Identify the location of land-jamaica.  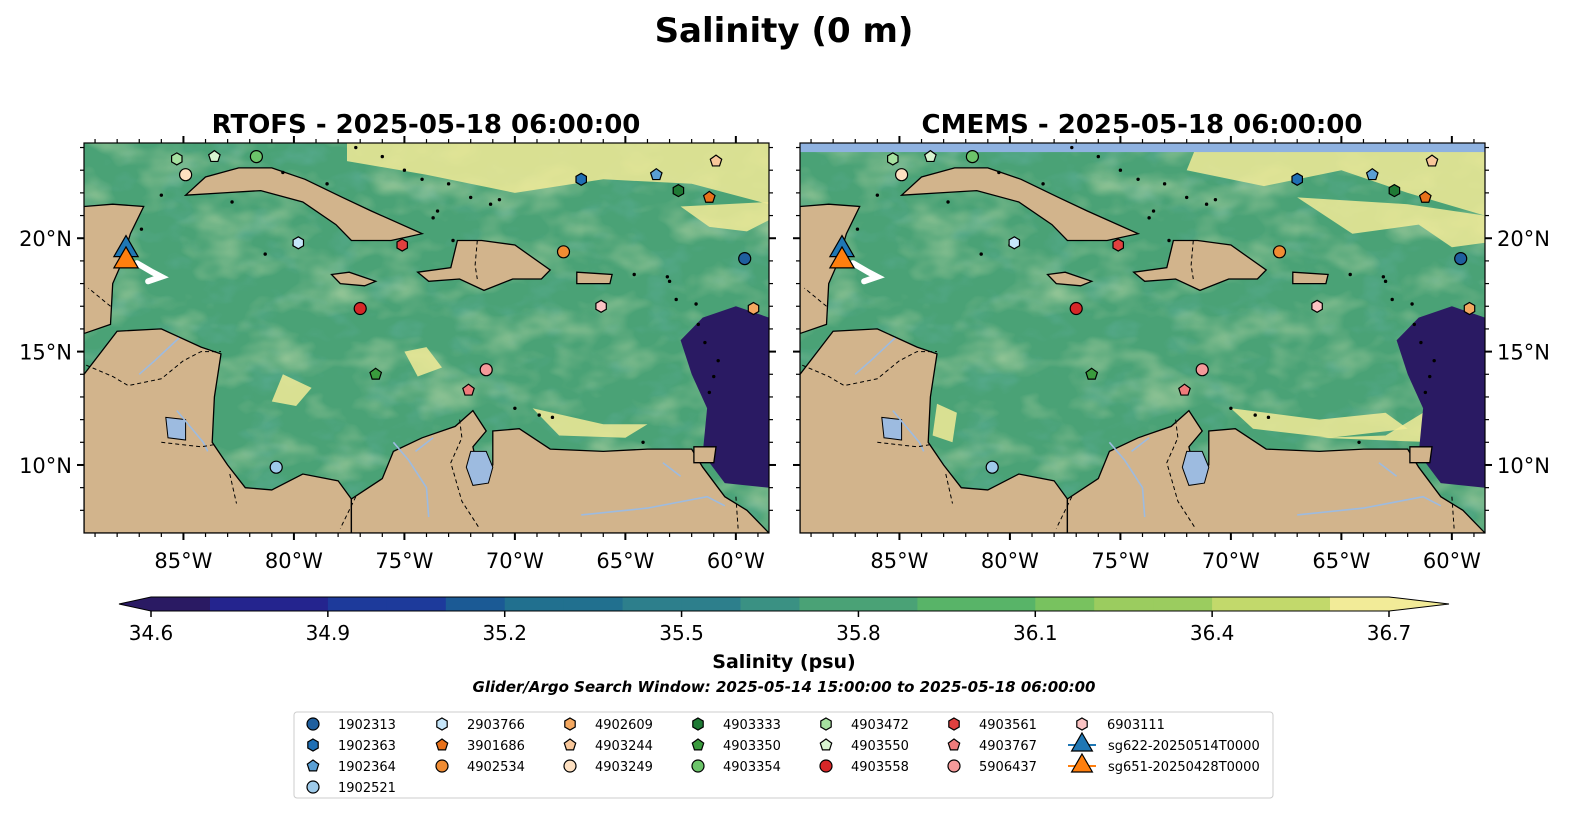
(354, 279).